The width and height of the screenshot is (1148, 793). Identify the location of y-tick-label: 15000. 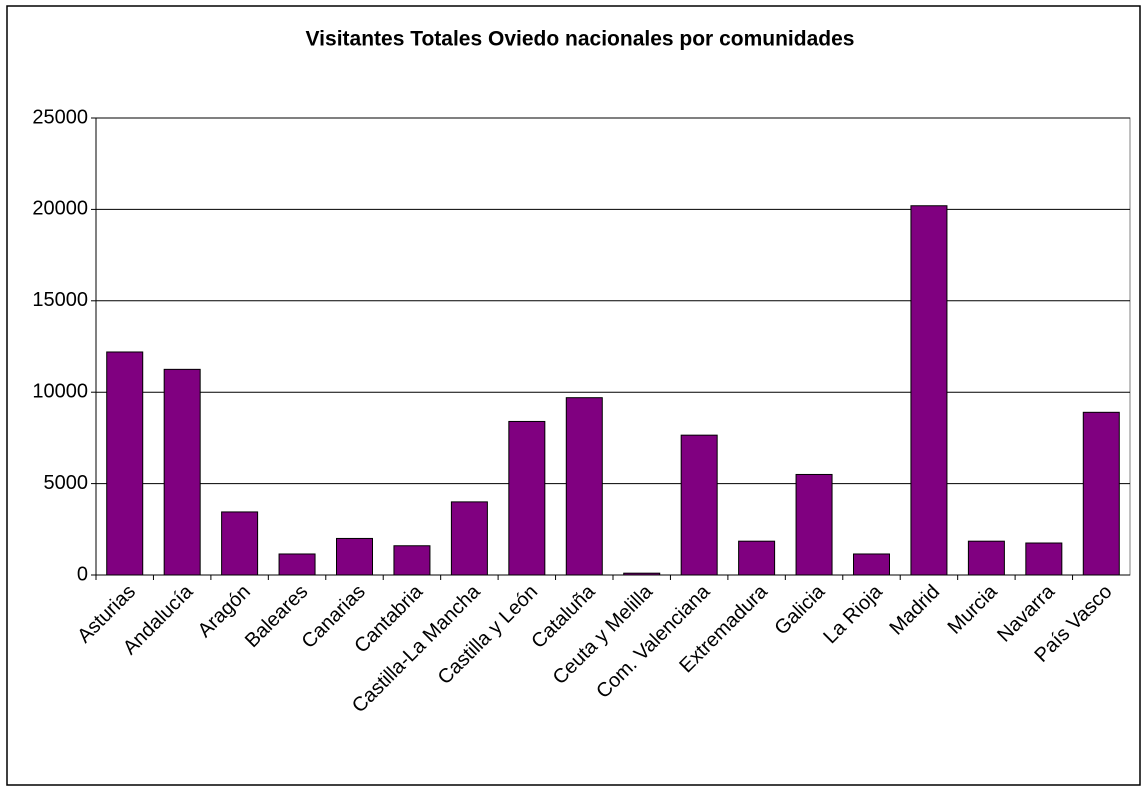
(60, 300).